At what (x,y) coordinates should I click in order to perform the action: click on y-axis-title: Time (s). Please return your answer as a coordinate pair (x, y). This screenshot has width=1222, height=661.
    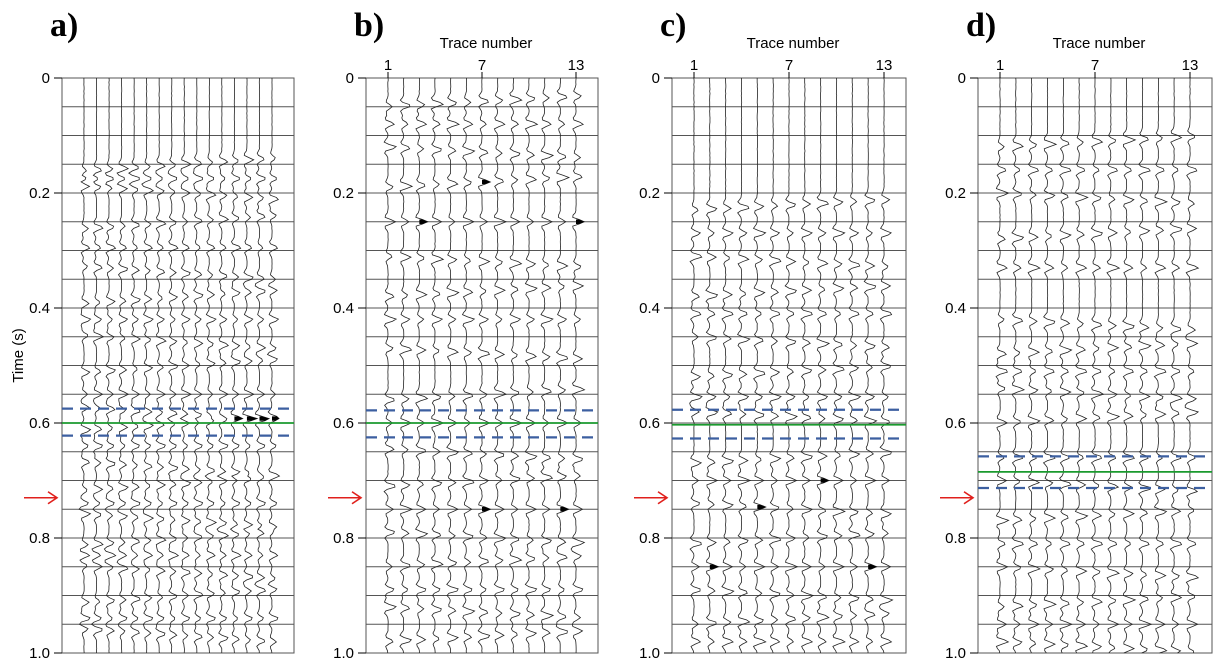
    Looking at the image, I should click on (18, 355).